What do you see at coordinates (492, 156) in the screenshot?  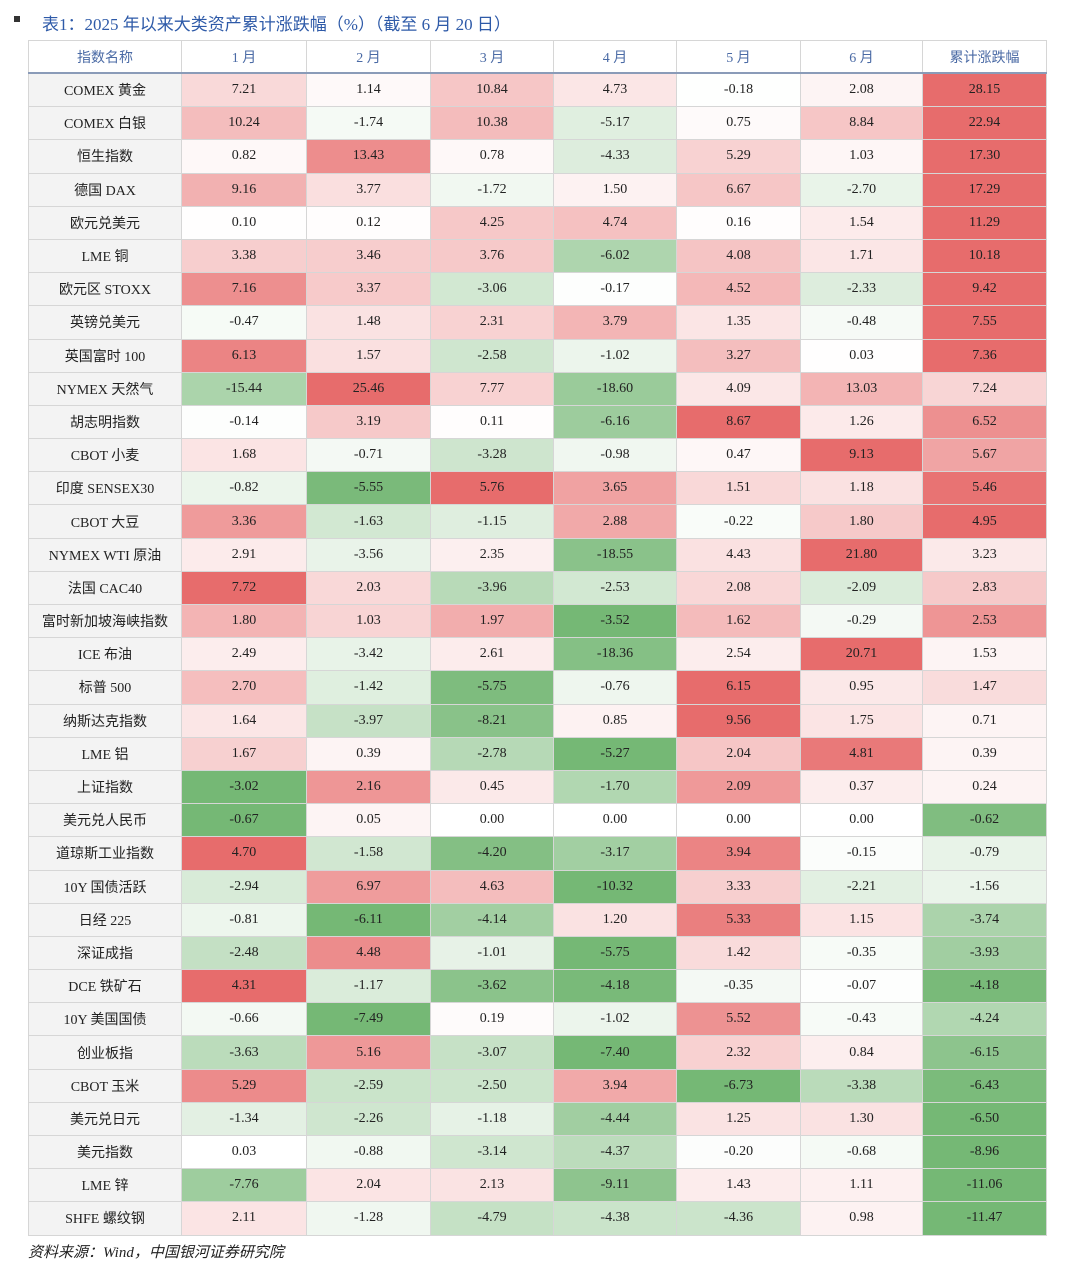 I see `value-cell: 0.78` at bounding box center [492, 156].